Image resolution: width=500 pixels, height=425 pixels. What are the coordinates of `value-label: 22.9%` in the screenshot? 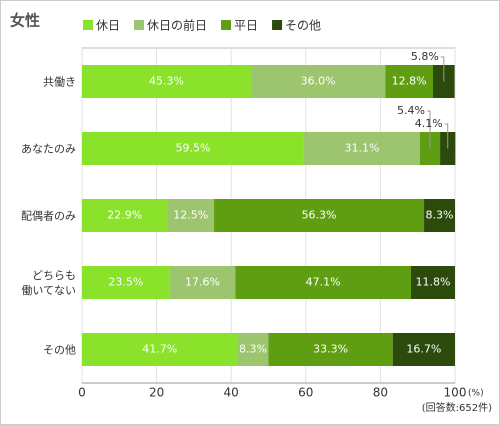 It's located at (124, 215).